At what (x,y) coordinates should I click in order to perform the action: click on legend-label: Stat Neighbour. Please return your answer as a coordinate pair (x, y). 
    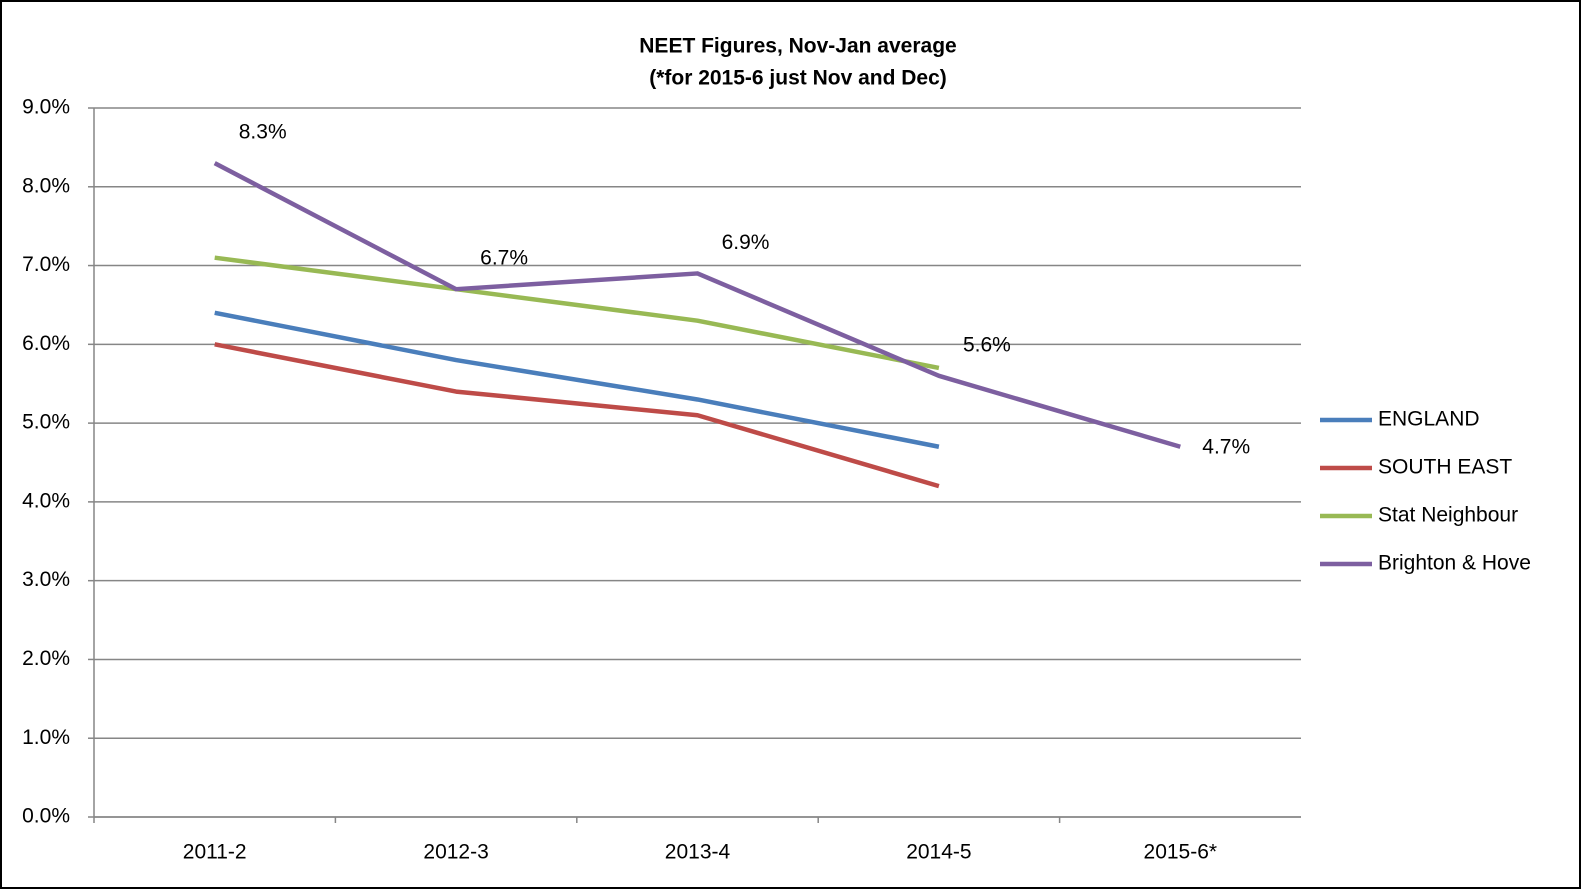
    Looking at the image, I should click on (1448, 515).